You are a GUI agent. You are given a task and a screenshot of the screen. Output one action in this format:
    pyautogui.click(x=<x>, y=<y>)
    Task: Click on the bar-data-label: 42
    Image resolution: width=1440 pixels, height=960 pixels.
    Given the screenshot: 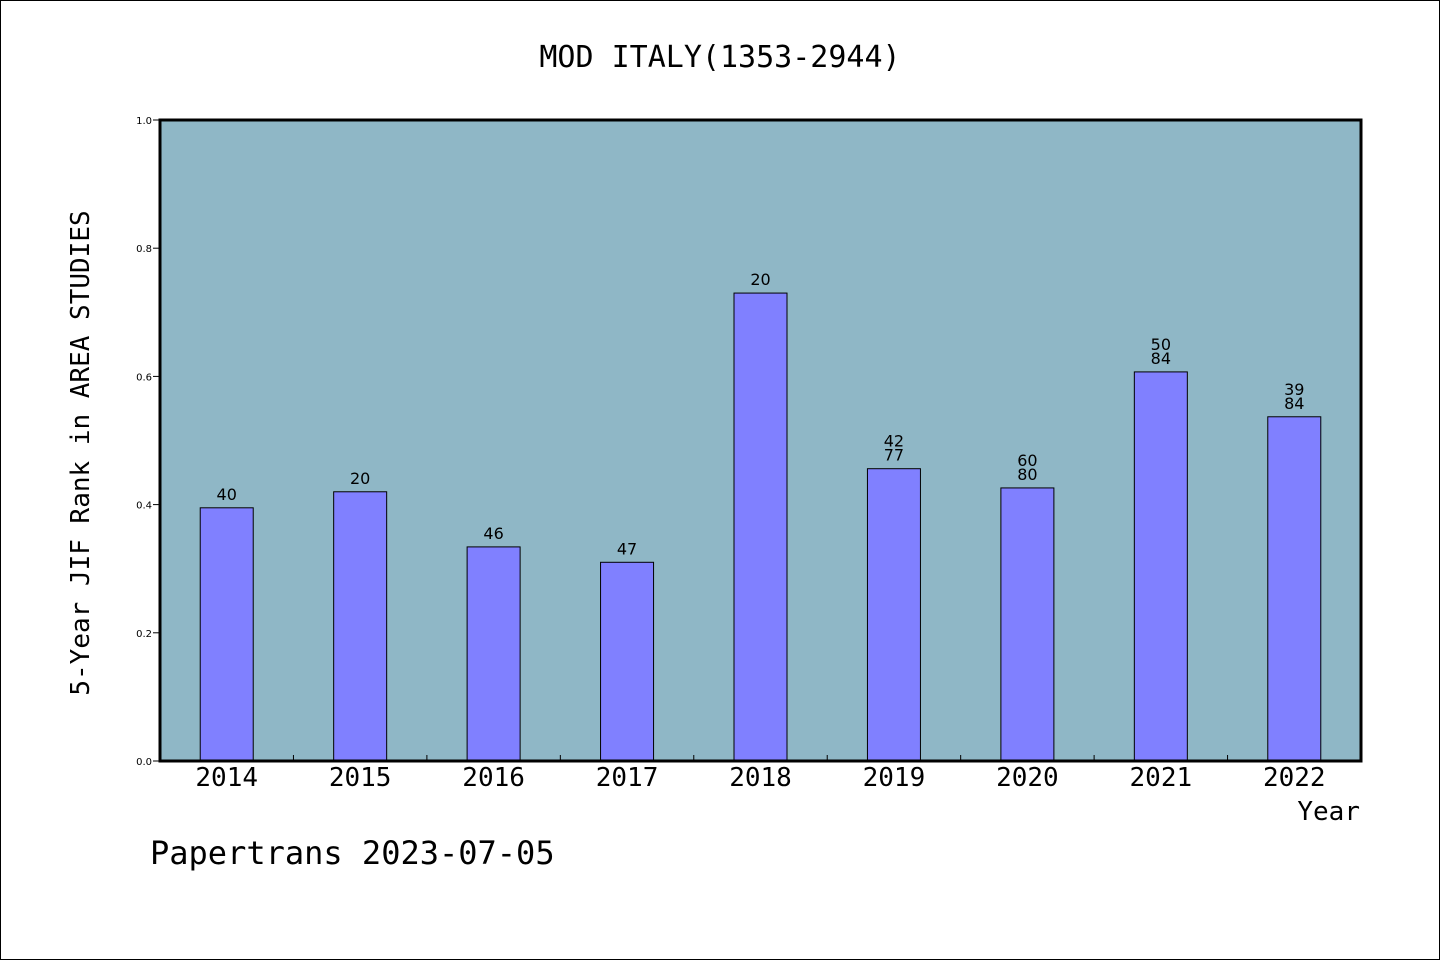 What is the action you would take?
    pyautogui.click(x=894, y=441)
    